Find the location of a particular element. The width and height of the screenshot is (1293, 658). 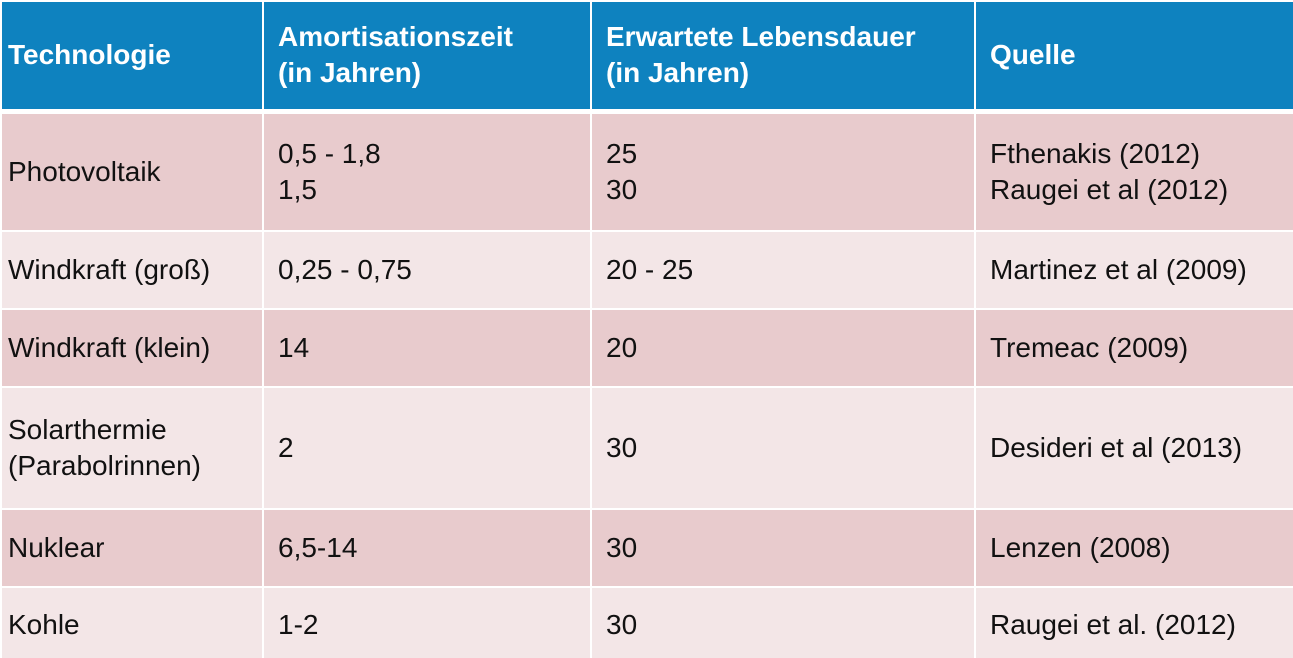

cell-payback: 0,5 - 1,8 1,5 is located at coordinates (427, 171).